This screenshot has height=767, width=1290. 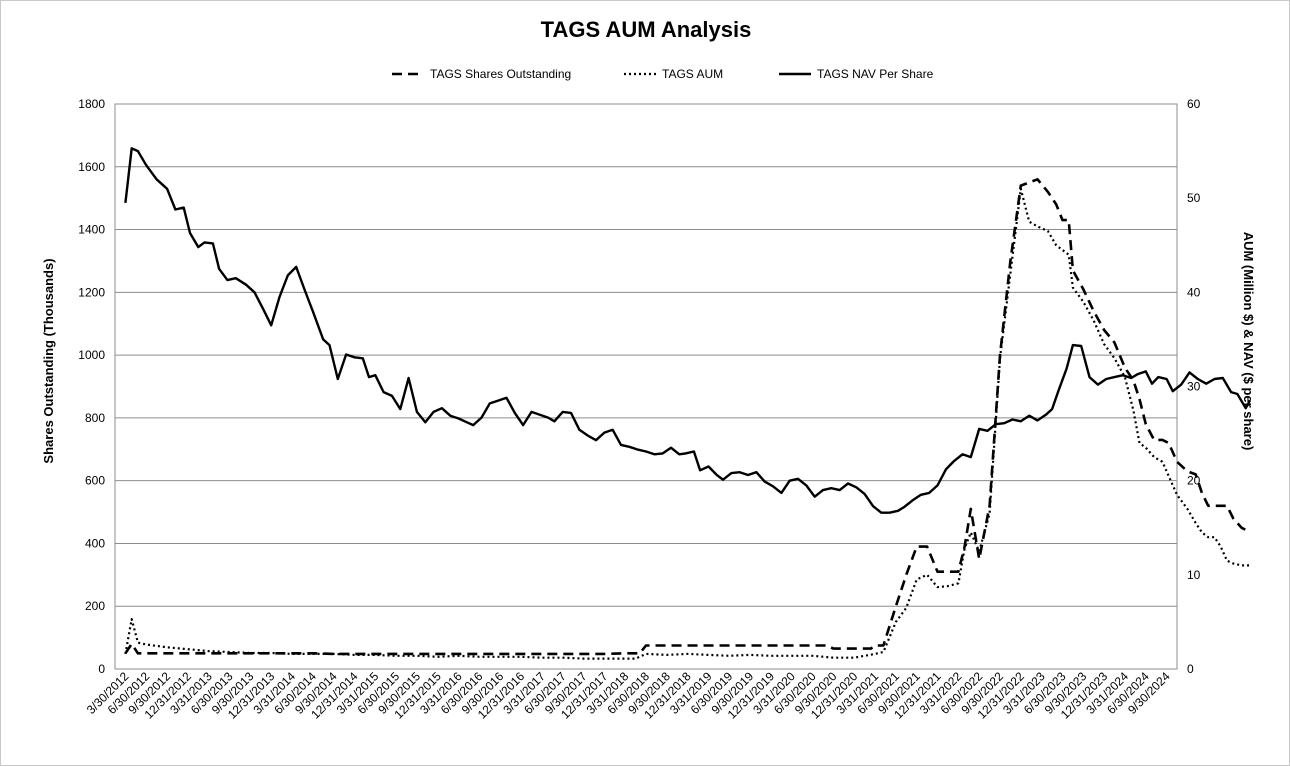 What do you see at coordinates (500, 74) in the screenshot?
I see `legend-label: TAGS Shares Outstanding` at bounding box center [500, 74].